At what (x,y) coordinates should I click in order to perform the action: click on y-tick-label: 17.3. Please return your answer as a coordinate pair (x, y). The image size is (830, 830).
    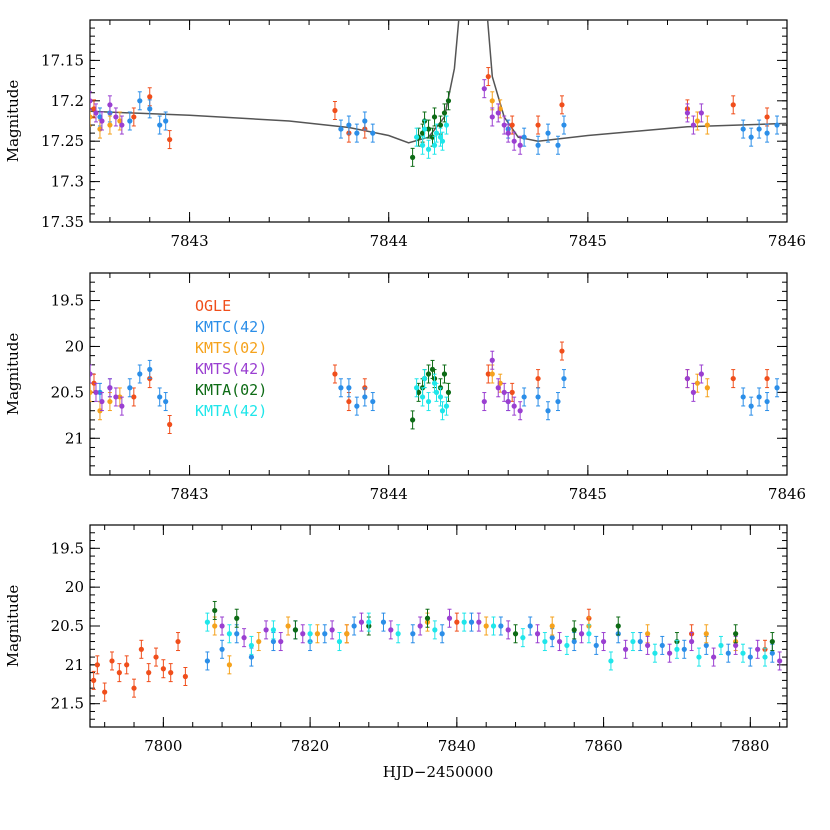
    Looking at the image, I should click on (67, 182).